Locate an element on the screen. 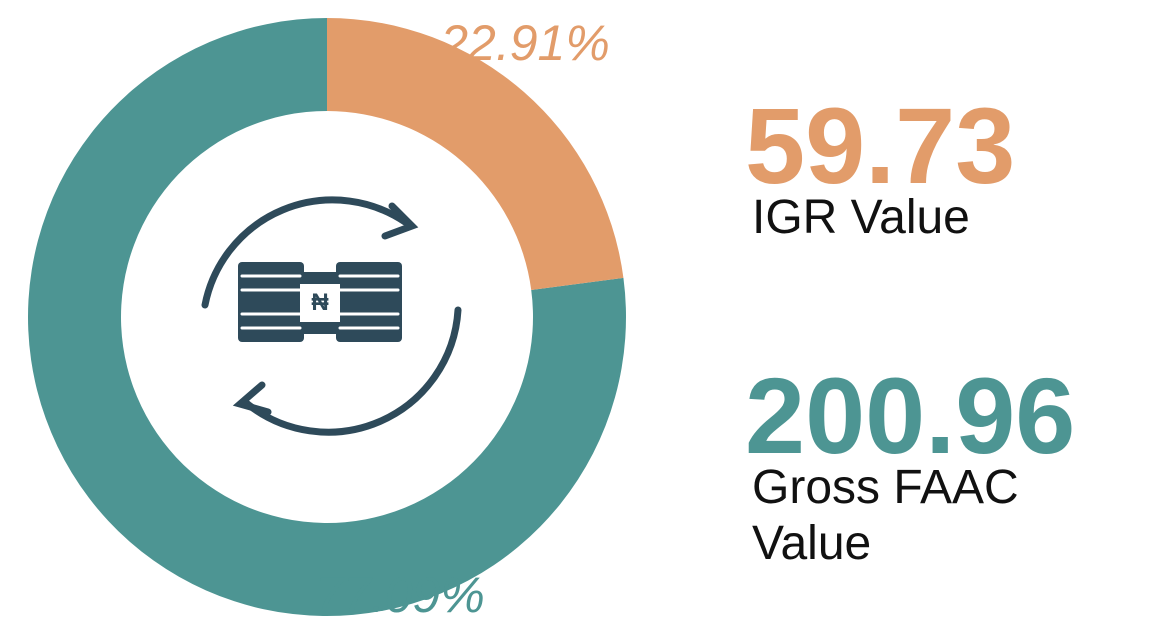  center-icon: ₦ is located at coordinates (331, 316).